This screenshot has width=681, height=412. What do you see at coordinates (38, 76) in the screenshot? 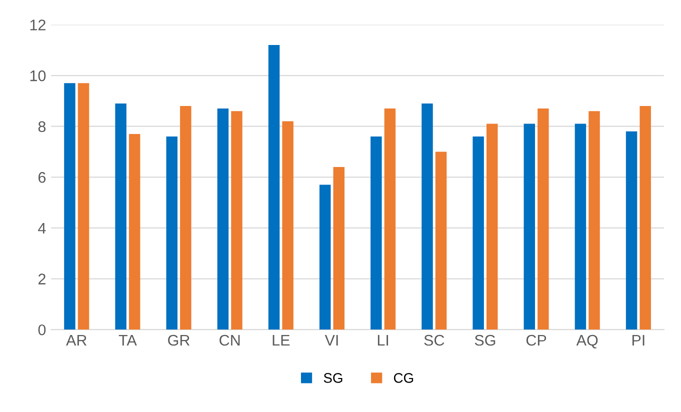
I see `y-tick-label: 10` at bounding box center [38, 76].